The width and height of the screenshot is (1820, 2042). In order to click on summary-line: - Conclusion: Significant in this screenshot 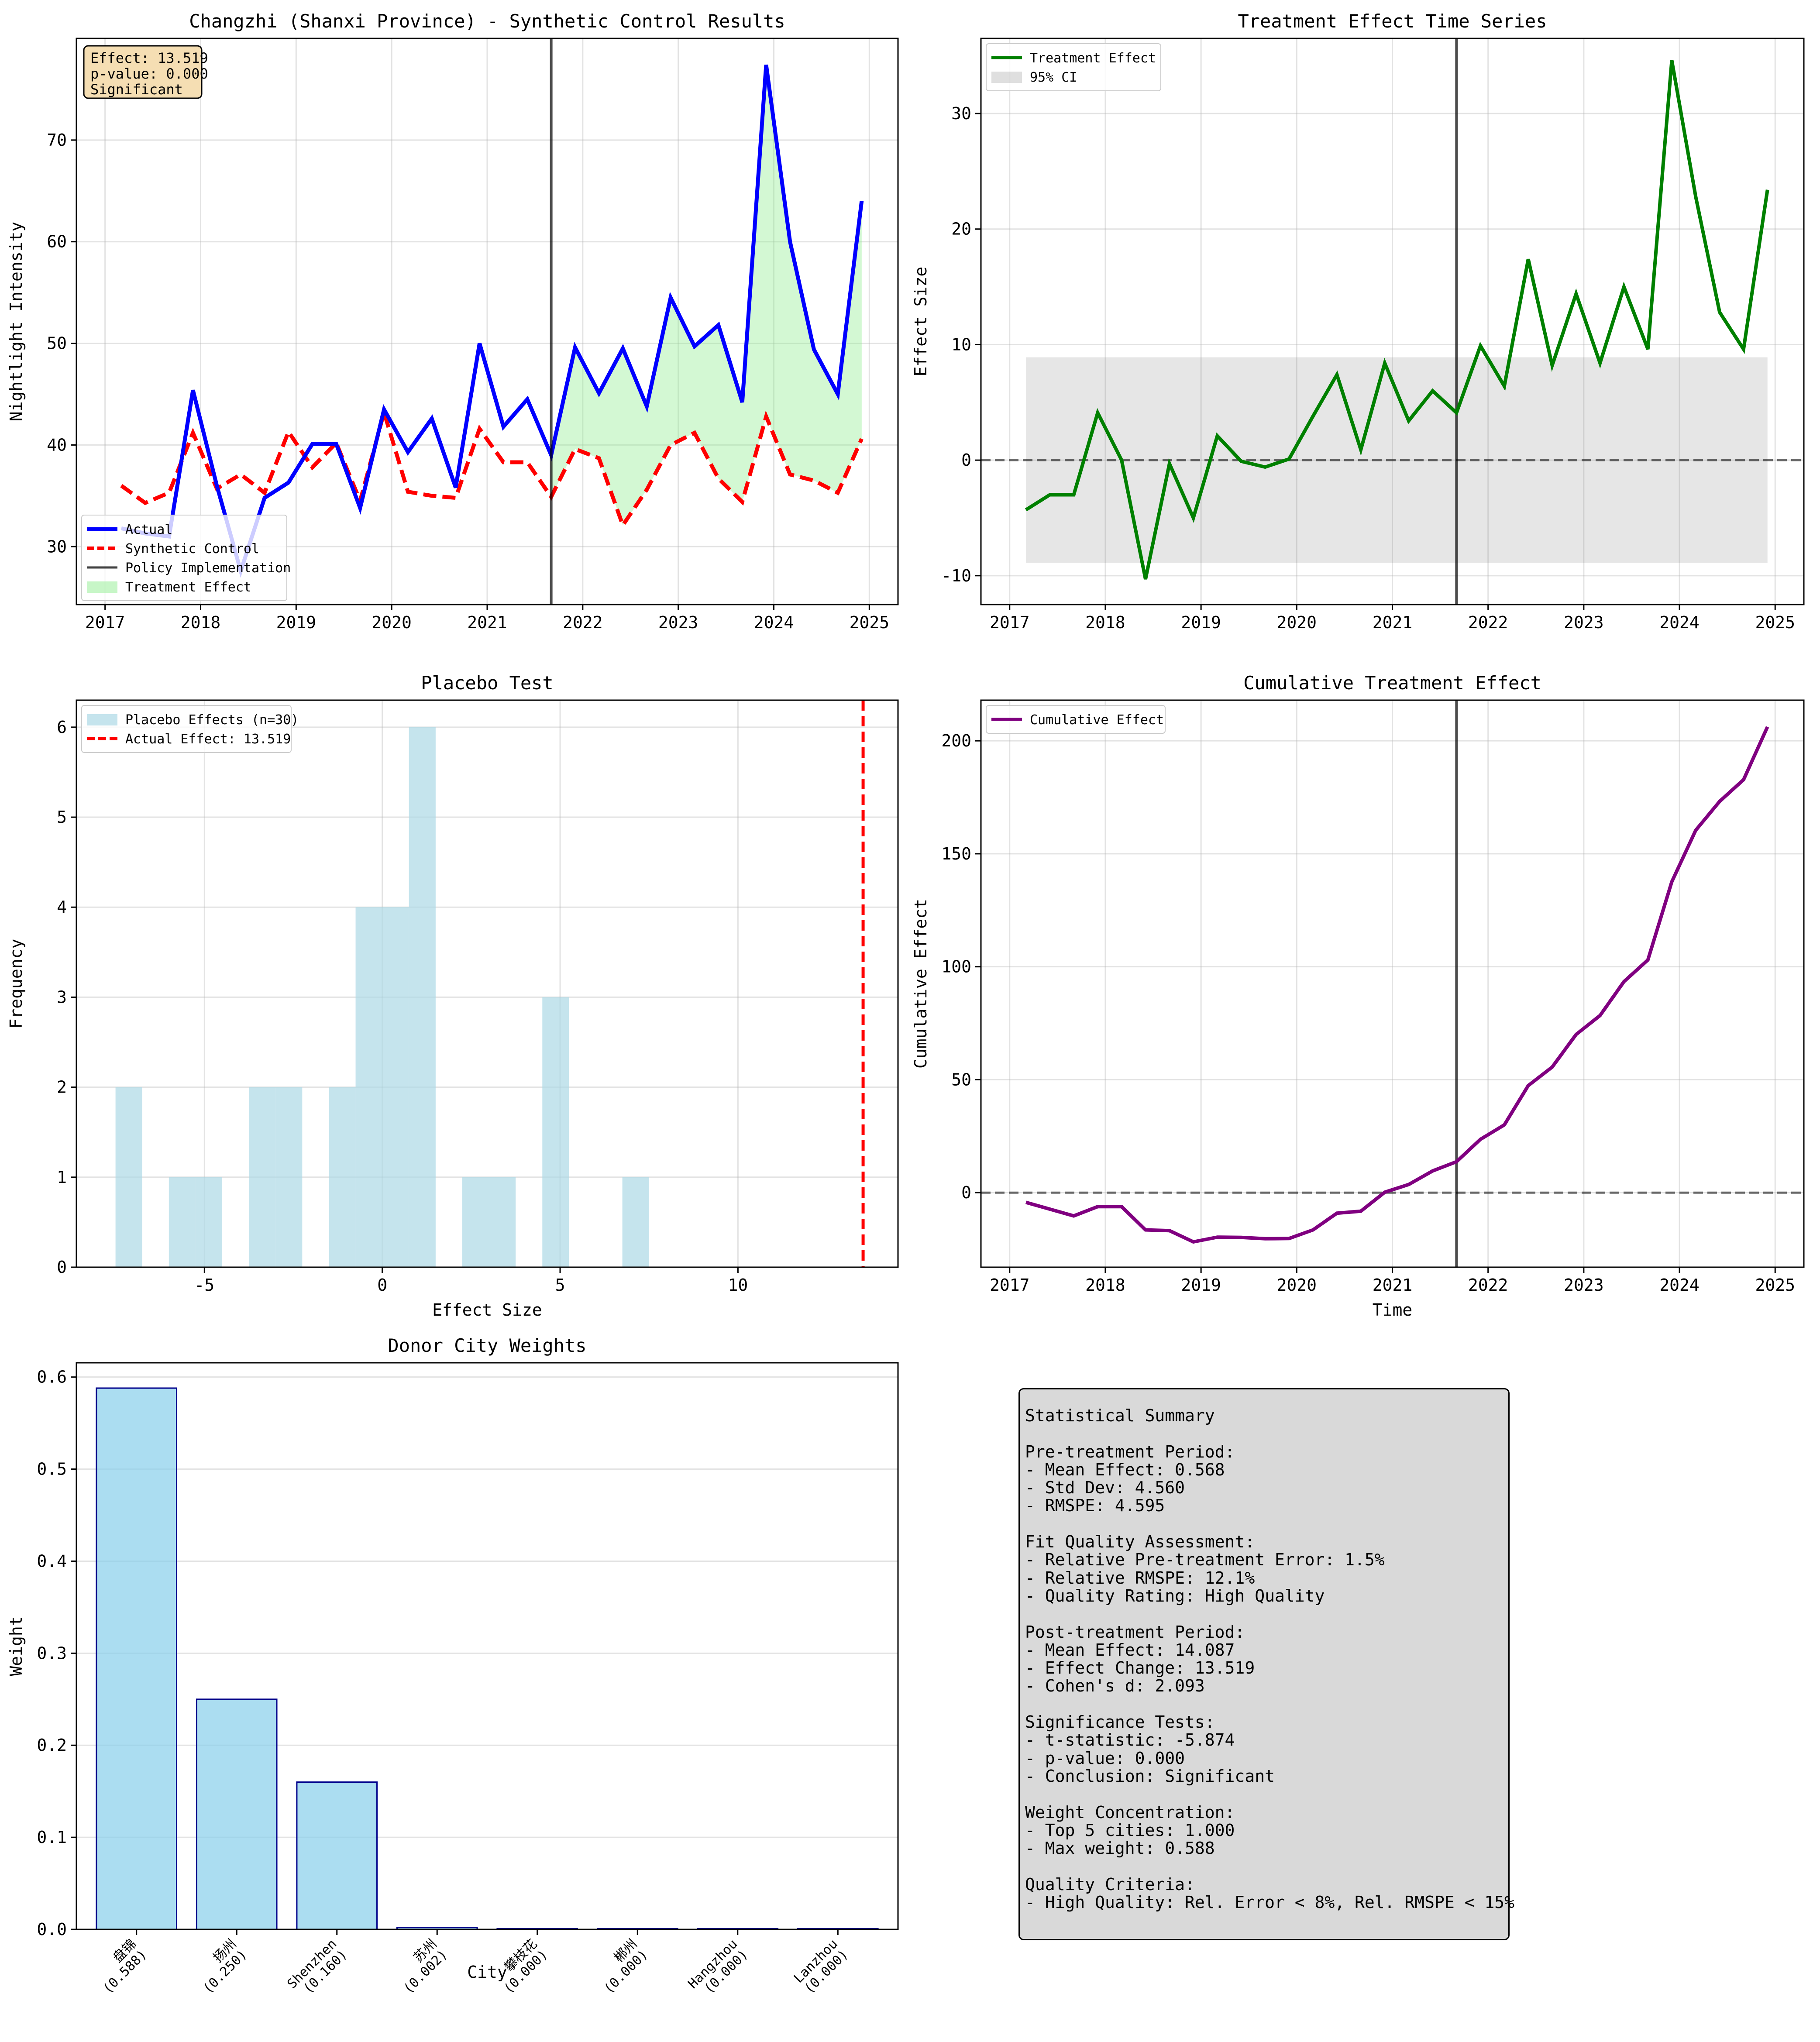, I will do `click(1150, 1776)`.